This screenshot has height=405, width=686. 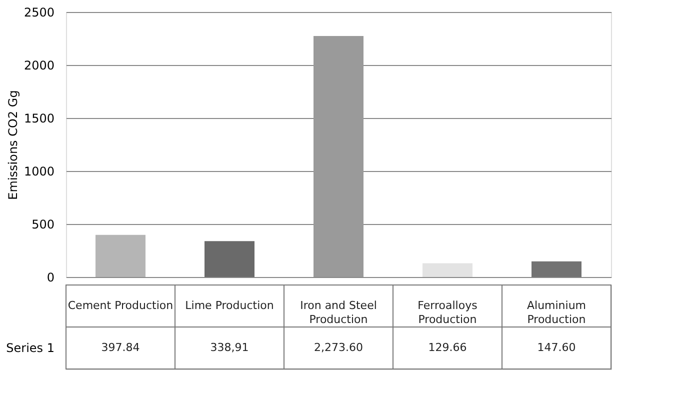 I want to click on y-tick-label: 0, so click(x=50, y=277).